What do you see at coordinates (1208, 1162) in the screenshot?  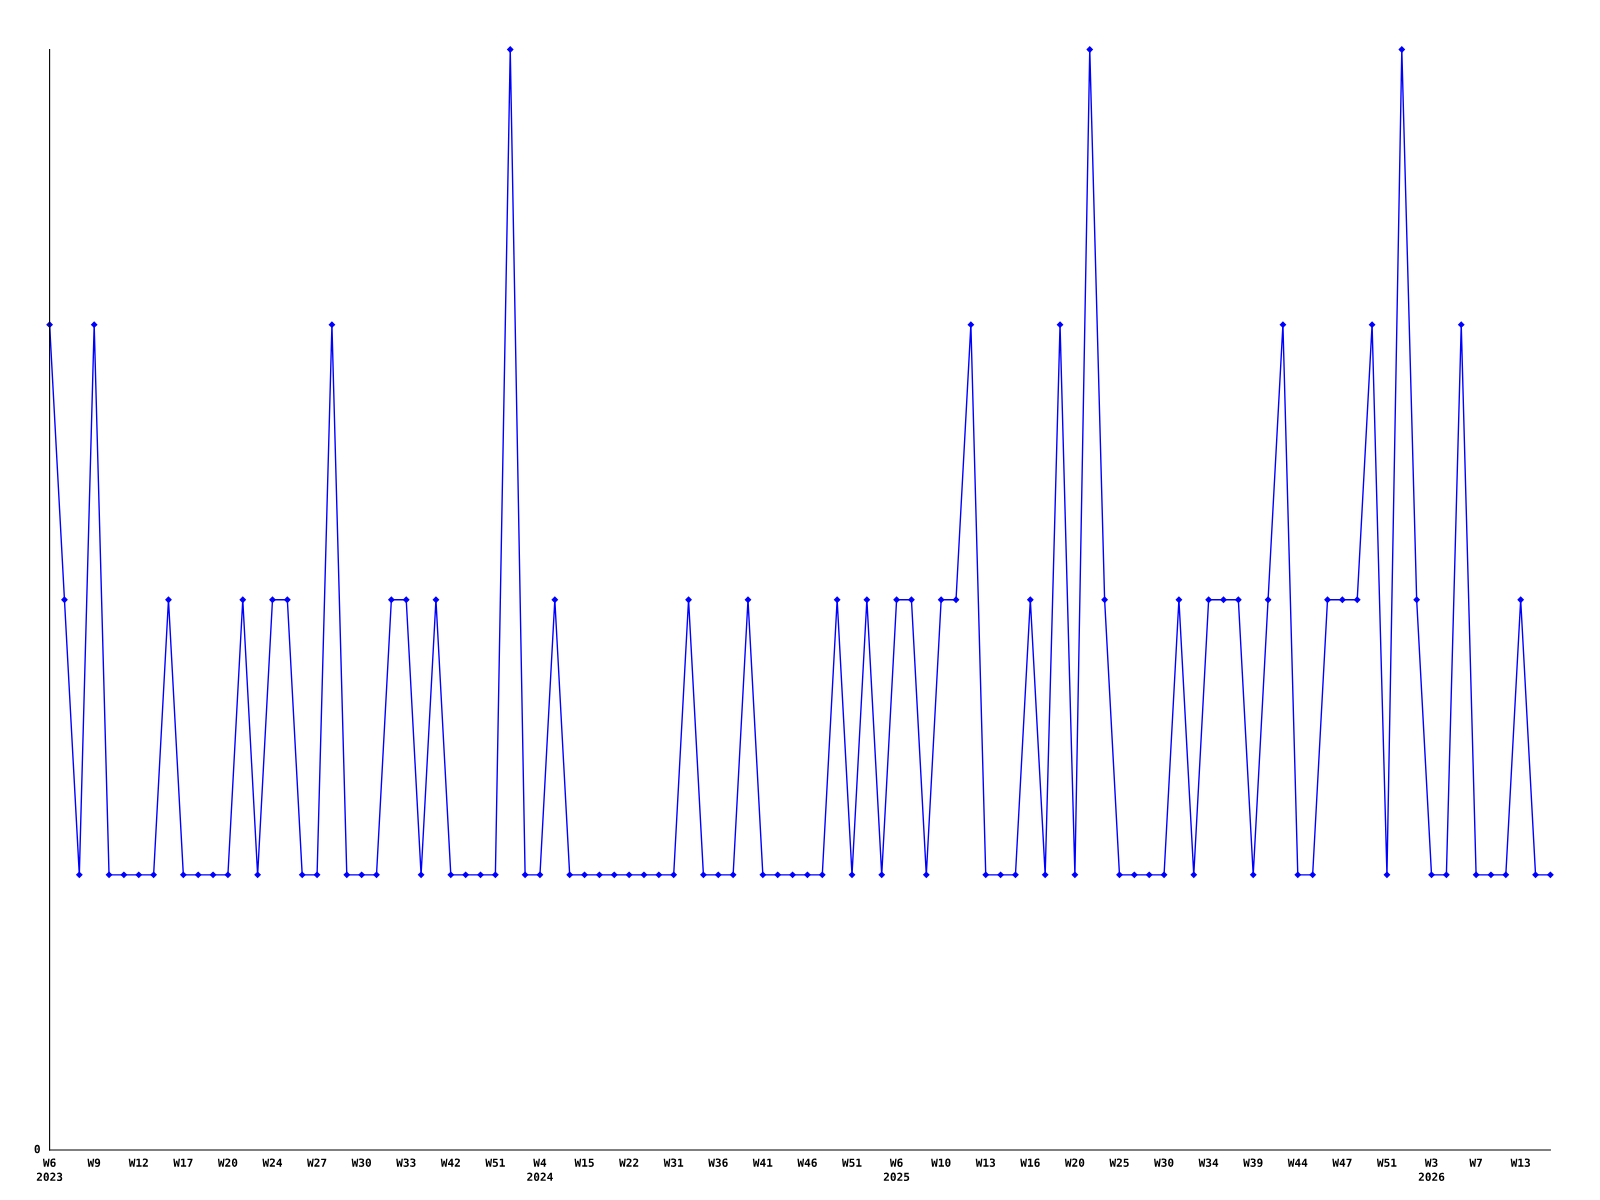 I see `x-tick-label: W34` at bounding box center [1208, 1162].